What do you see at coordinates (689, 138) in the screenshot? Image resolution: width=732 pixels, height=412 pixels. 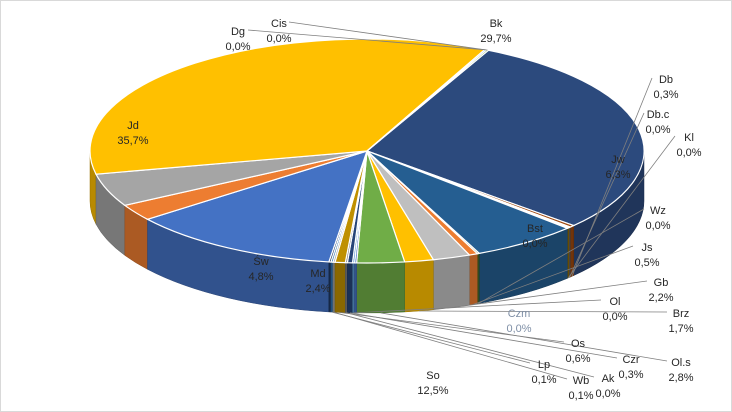 I see `slice-label-kl: Kl` at bounding box center [689, 138].